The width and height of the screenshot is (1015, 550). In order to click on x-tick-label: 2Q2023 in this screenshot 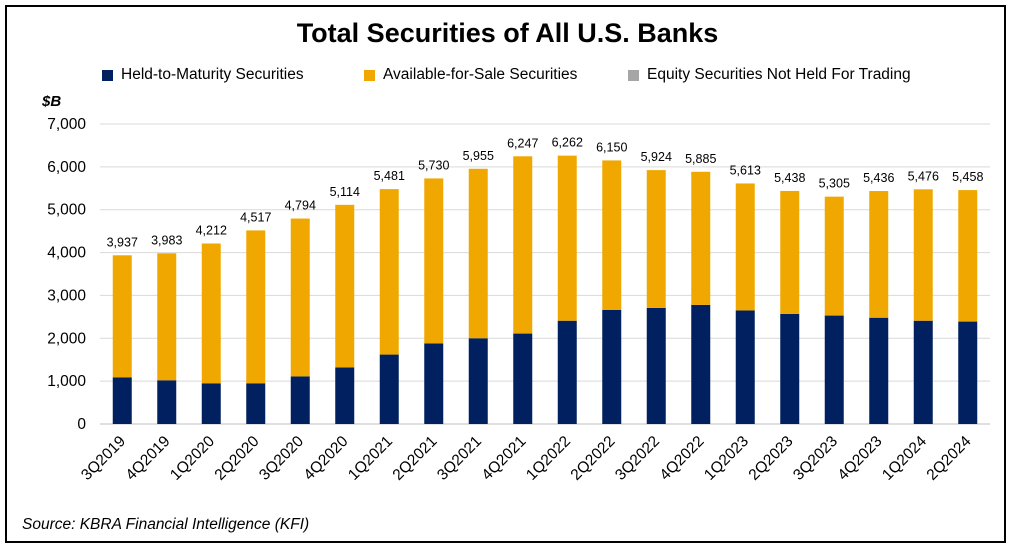, I will do `click(771, 458)`.